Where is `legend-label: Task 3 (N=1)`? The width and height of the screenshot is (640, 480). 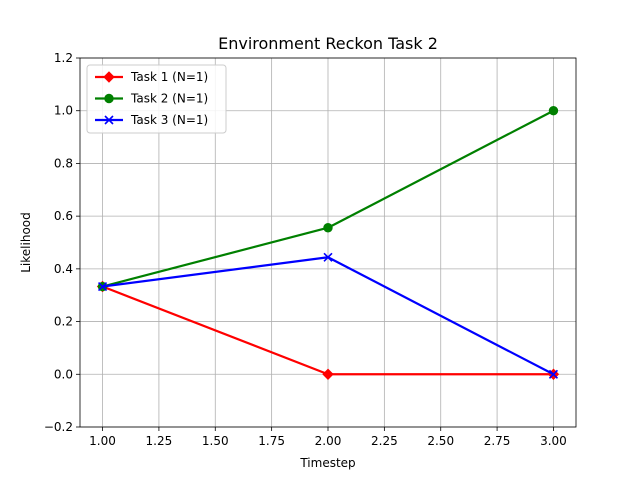
legend-label: Task 3 (N=1) is located at coordinates (169, 120).